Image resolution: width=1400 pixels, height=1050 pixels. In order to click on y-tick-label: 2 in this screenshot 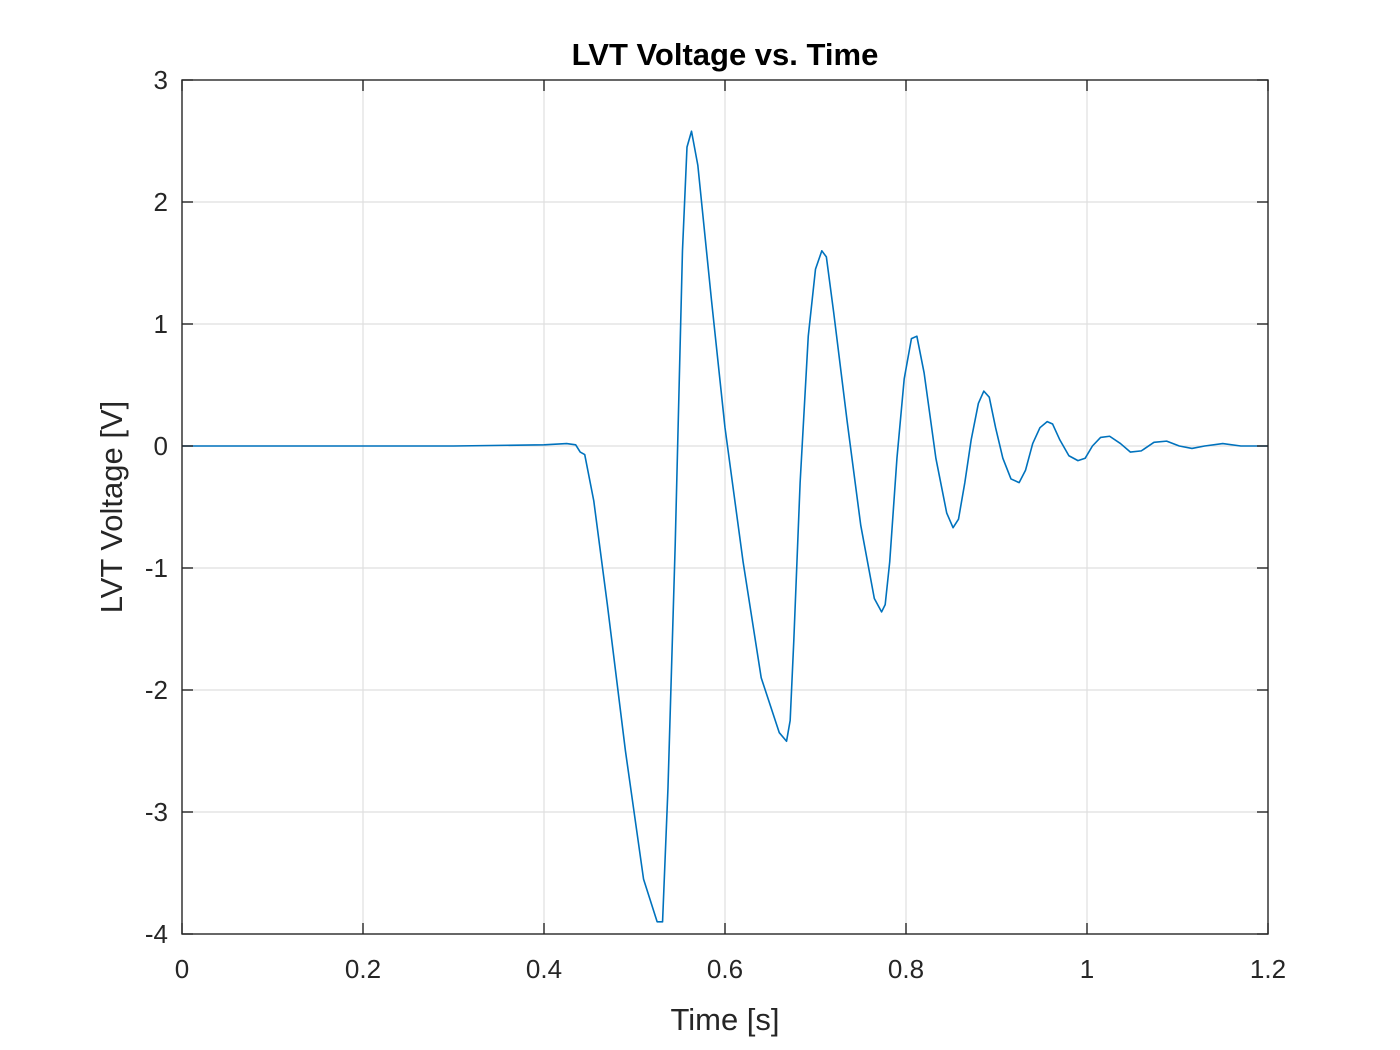, I will do `click(161, 202)`.